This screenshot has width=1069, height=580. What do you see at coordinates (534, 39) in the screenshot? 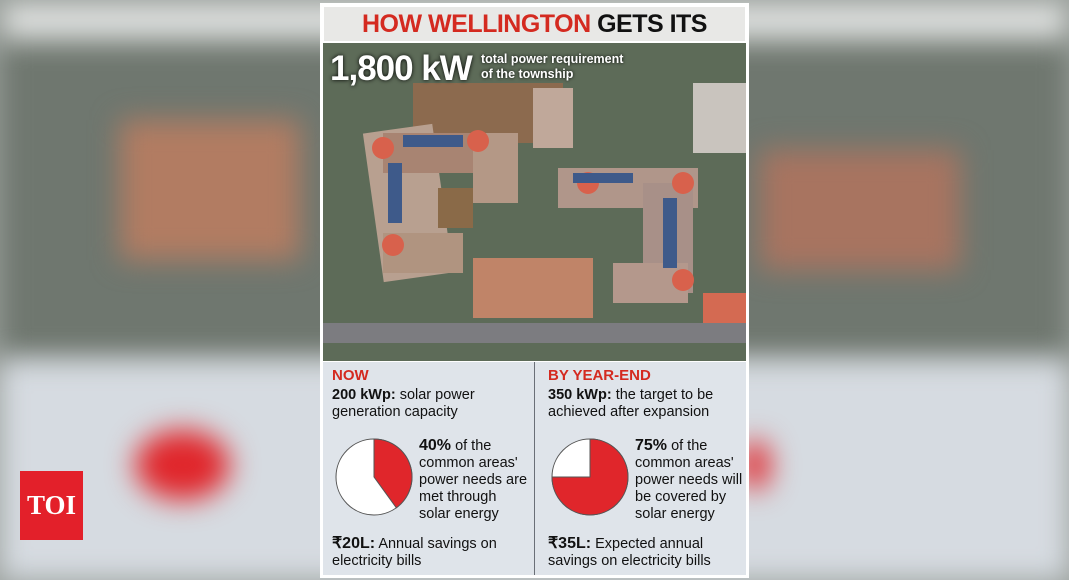
I see `title-bar: HOW WELLINGTON GETS ITS ENERGY` at bounding box center [534, 39].